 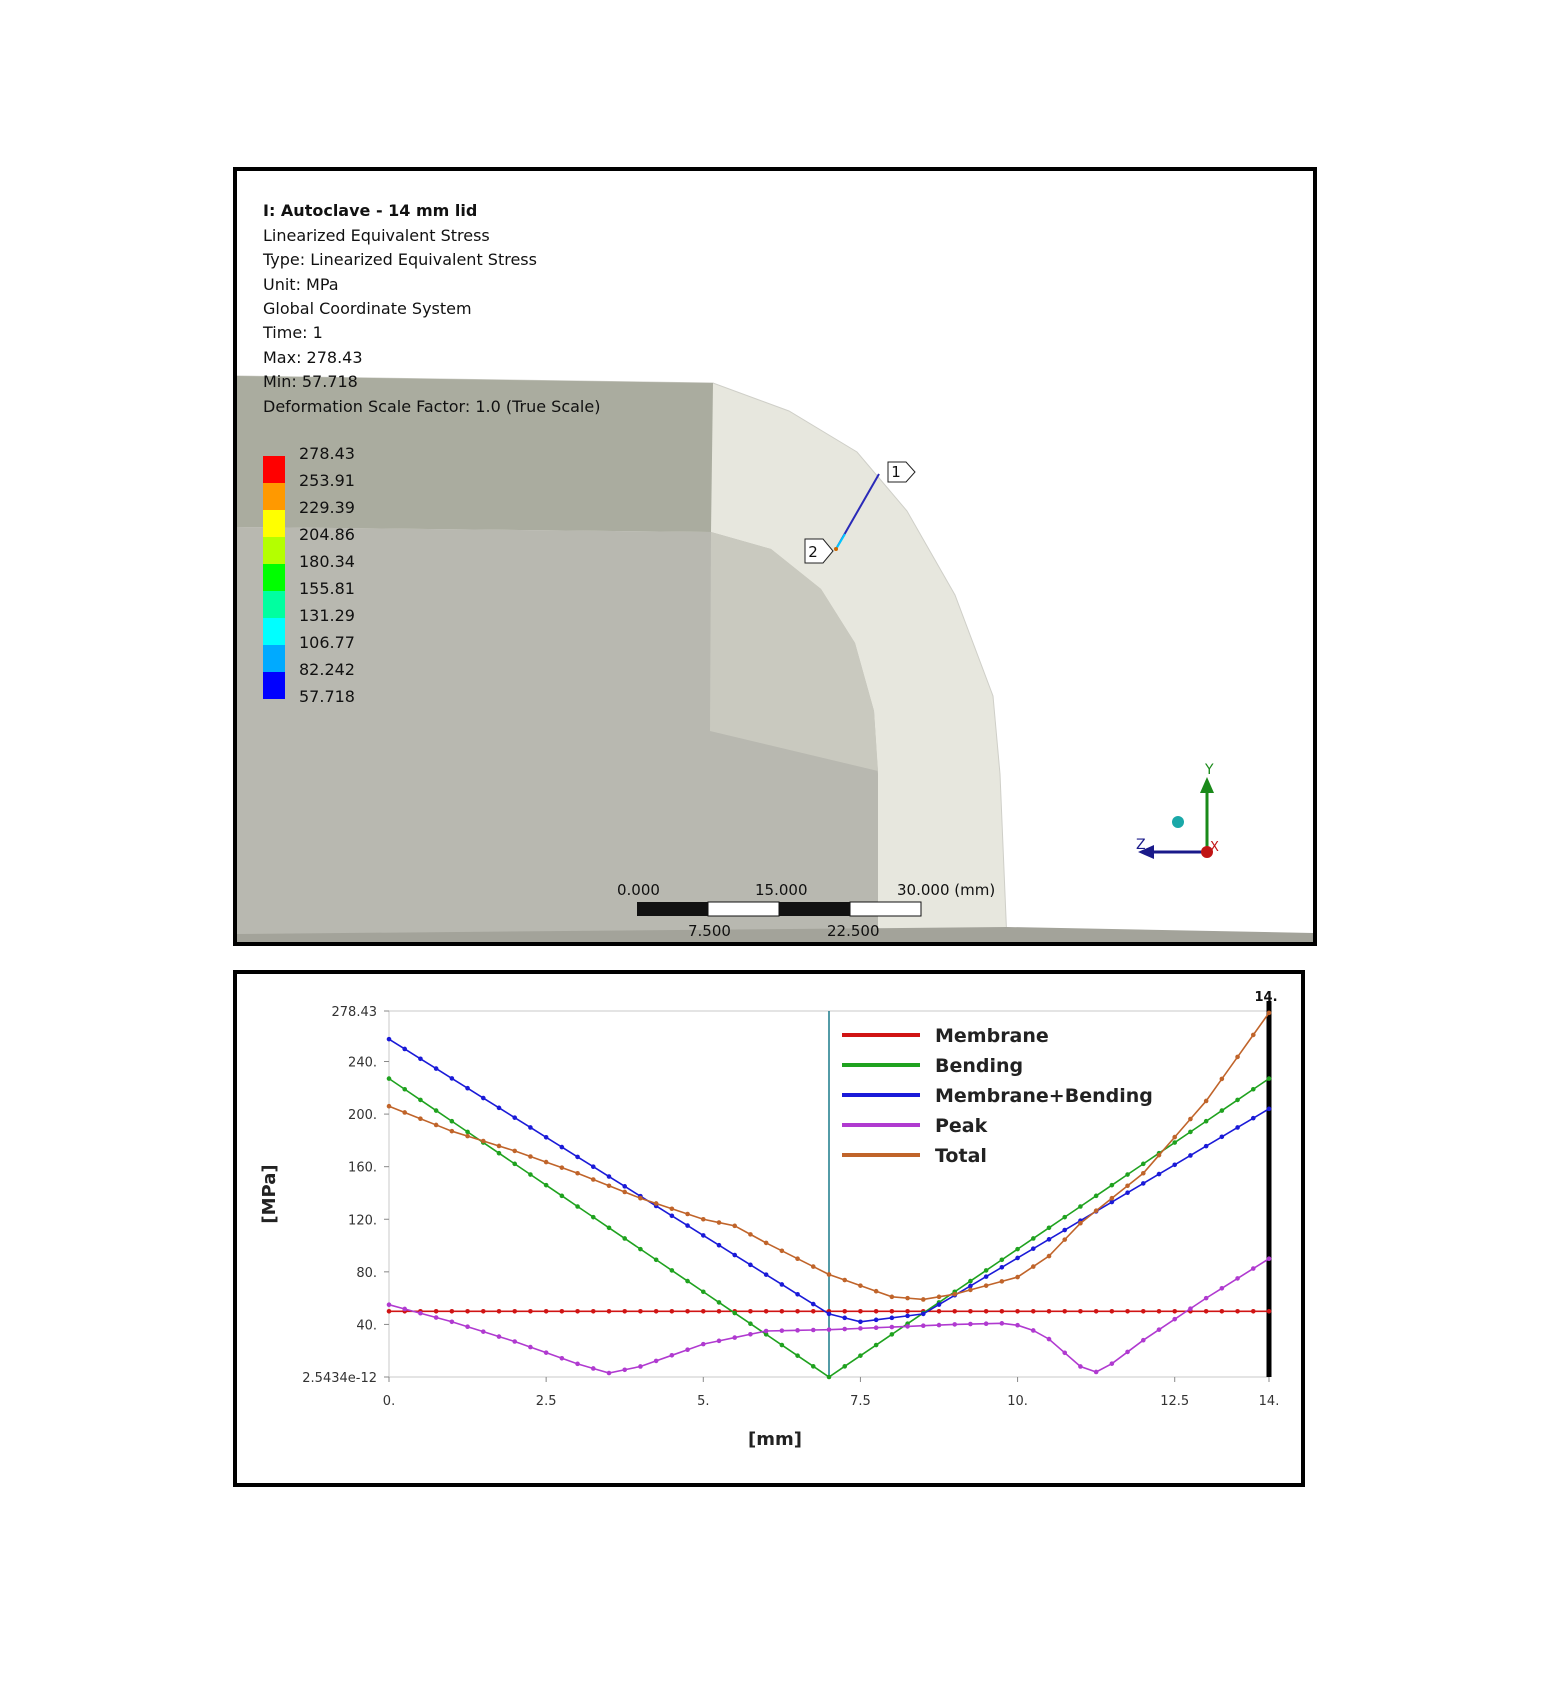 I want to click on stress-path-line-end, so click(x=840, y=541).